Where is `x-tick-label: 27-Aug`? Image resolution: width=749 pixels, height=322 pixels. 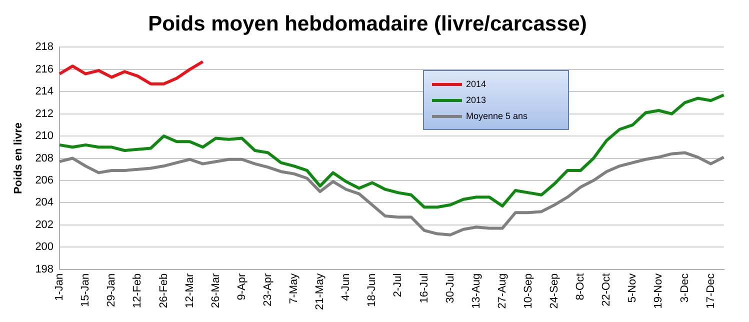
x-tick-label: 27-Aug is located at coordinates (502, 291).